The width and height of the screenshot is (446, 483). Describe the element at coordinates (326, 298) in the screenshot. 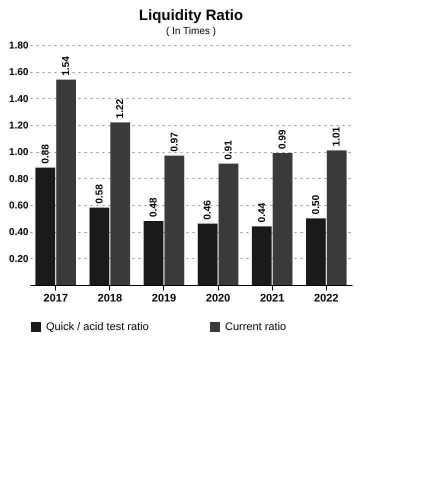

I see `x-tick-label: 2022` at that location.